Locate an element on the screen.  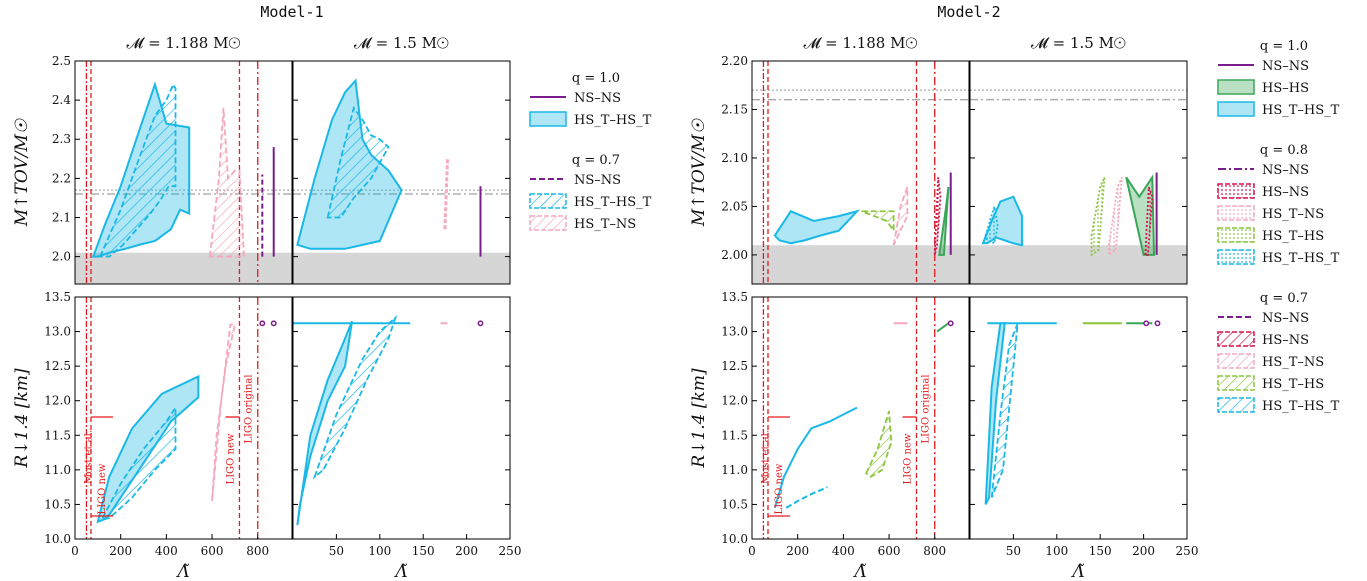
legend-title: q = 1.0 is located at coordinates (1284, 46).